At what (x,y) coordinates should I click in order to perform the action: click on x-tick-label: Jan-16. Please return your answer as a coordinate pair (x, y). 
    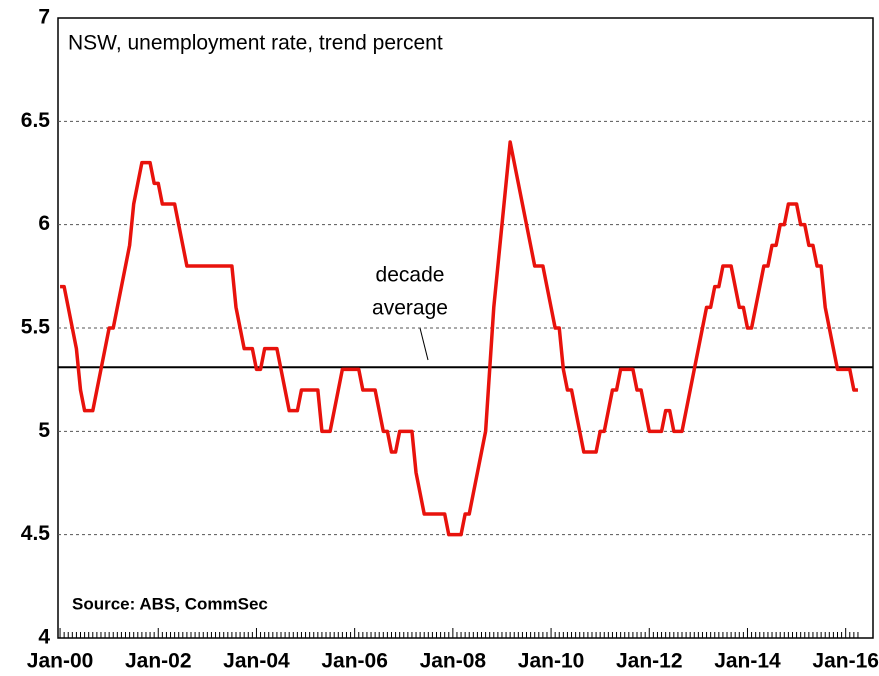
    Looking at the image, I should click on (845, 661).